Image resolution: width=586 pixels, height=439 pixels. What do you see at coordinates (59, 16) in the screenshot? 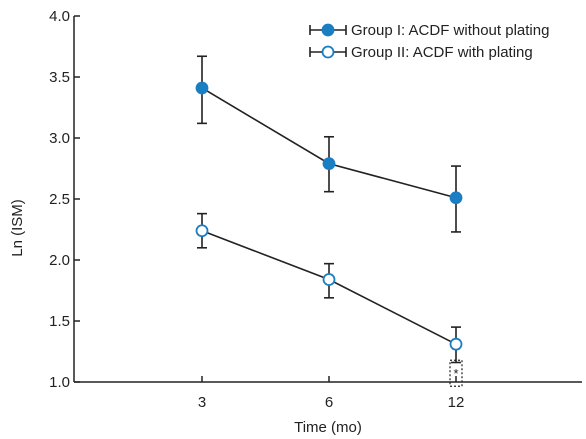
I see `y-tick-label: 4.0` at bounding box center [59, 16].